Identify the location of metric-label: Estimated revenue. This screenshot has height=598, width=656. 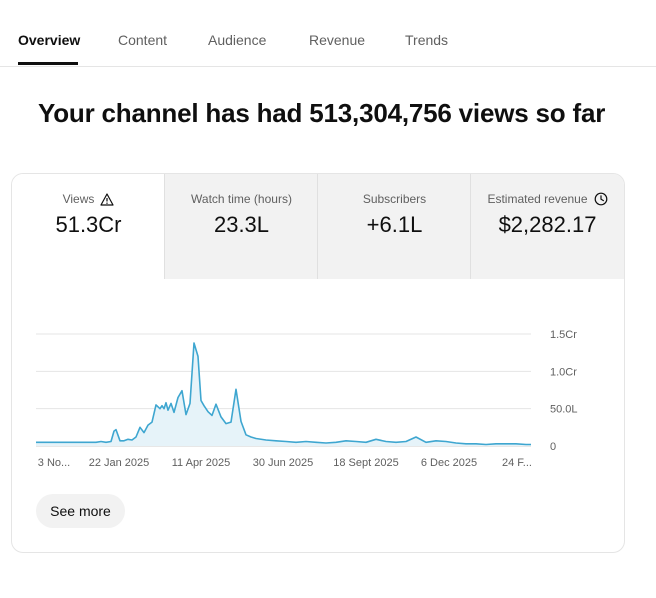
(537, 199).